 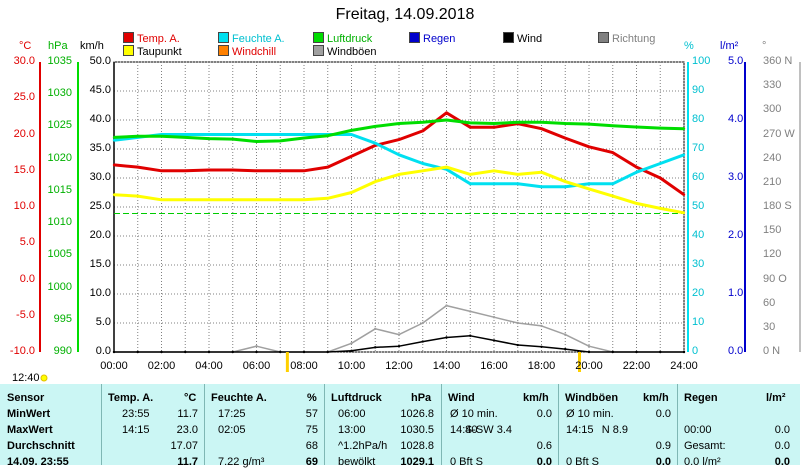 What do you see at coordinates (114, 366) in the screenshot?
I see `tick-x: 00:00` at bounding box center [114, 366].